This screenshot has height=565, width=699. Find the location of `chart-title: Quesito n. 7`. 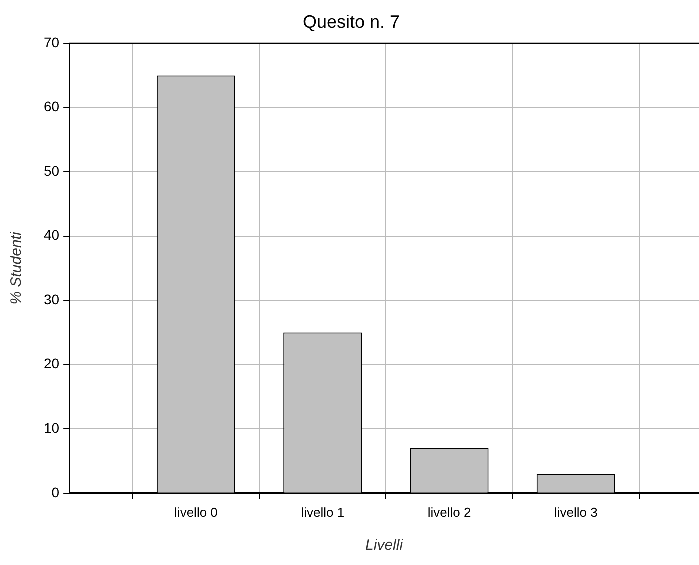

chart-title: Quesito n. 7 is located at coordinates (351, 22).